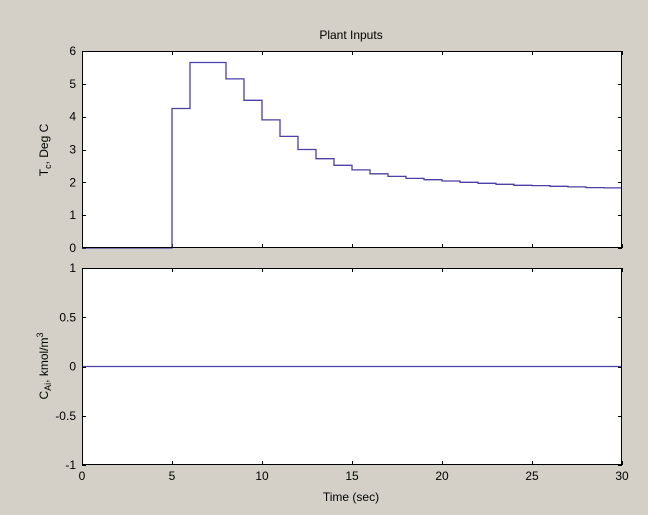 This screenshot has width=648, height=515. Describe the element at coordinates (65, 416) in the screenshot. I see `y-tick-label: -0.5` at that location.